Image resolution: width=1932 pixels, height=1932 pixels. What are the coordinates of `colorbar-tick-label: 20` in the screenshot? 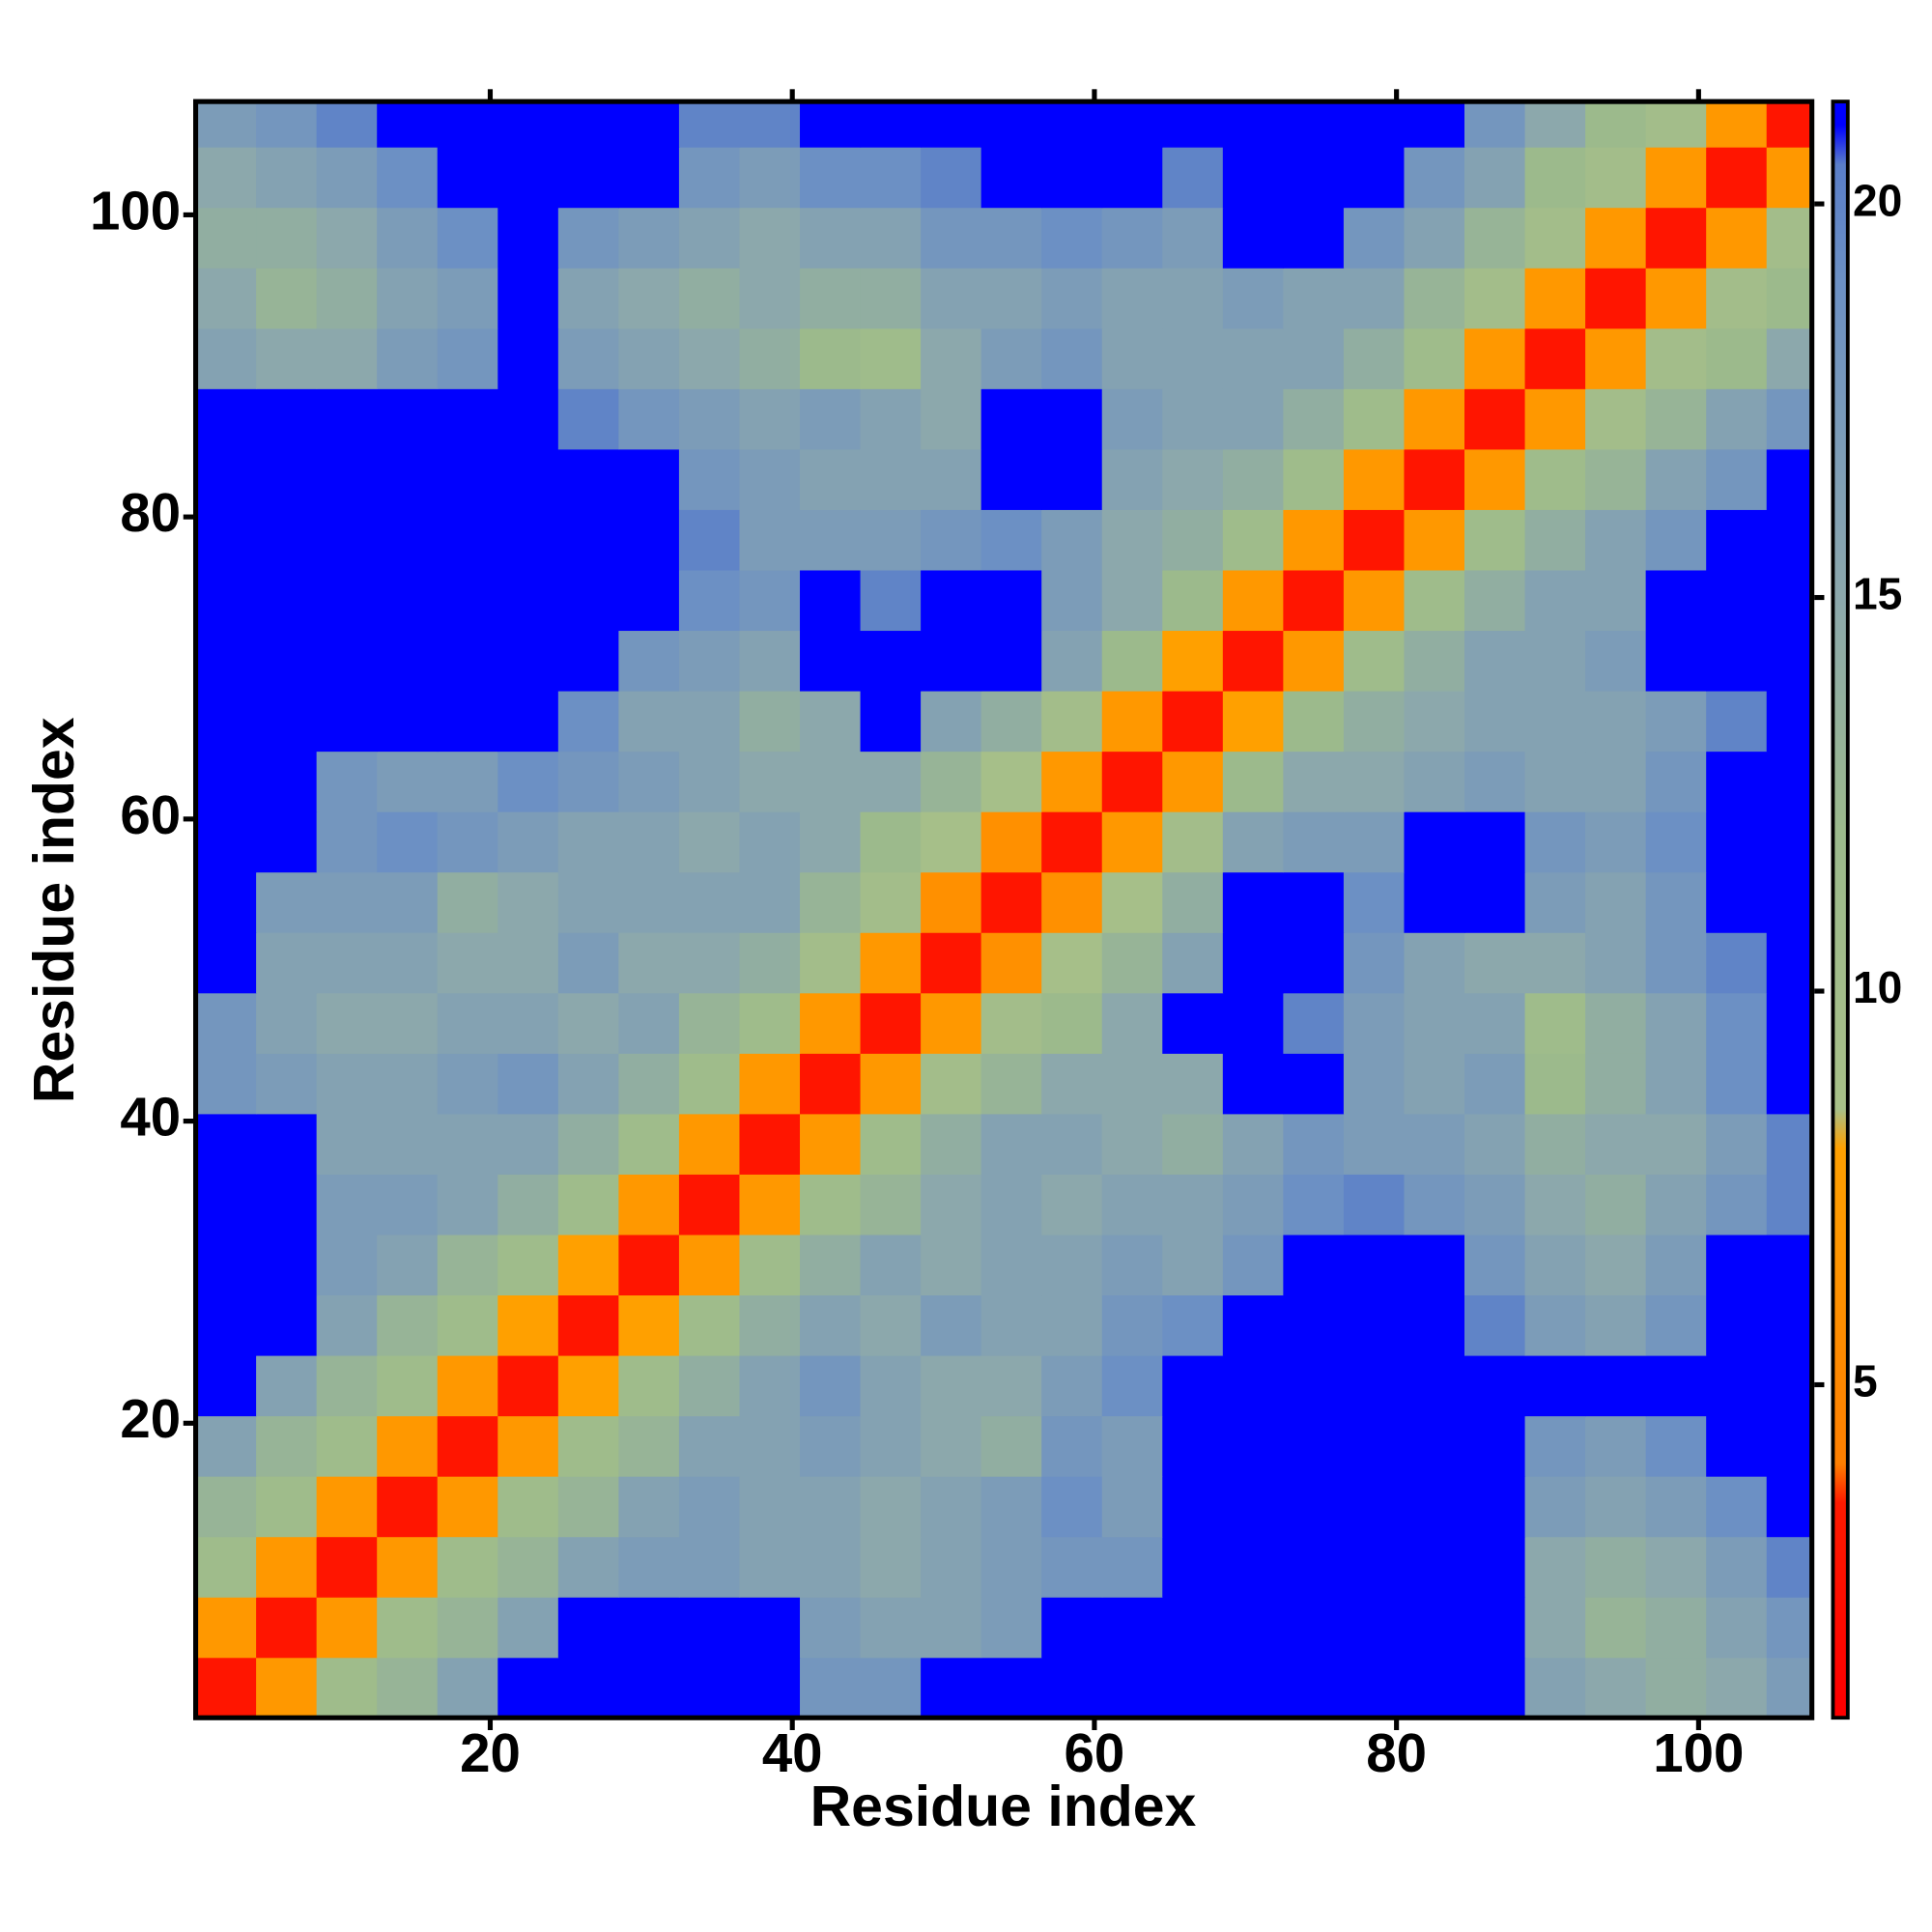 It's located at (1877, 200).